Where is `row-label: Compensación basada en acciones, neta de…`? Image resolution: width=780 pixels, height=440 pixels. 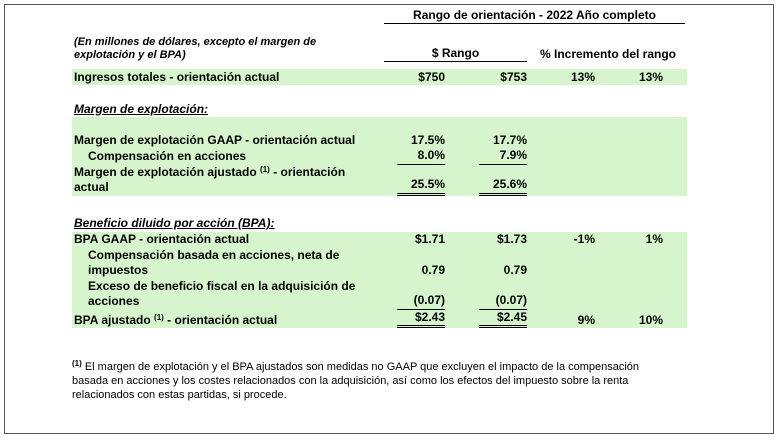
row-label: Compensación basada en acciones, neta de… is located at coordinates (227, 263).